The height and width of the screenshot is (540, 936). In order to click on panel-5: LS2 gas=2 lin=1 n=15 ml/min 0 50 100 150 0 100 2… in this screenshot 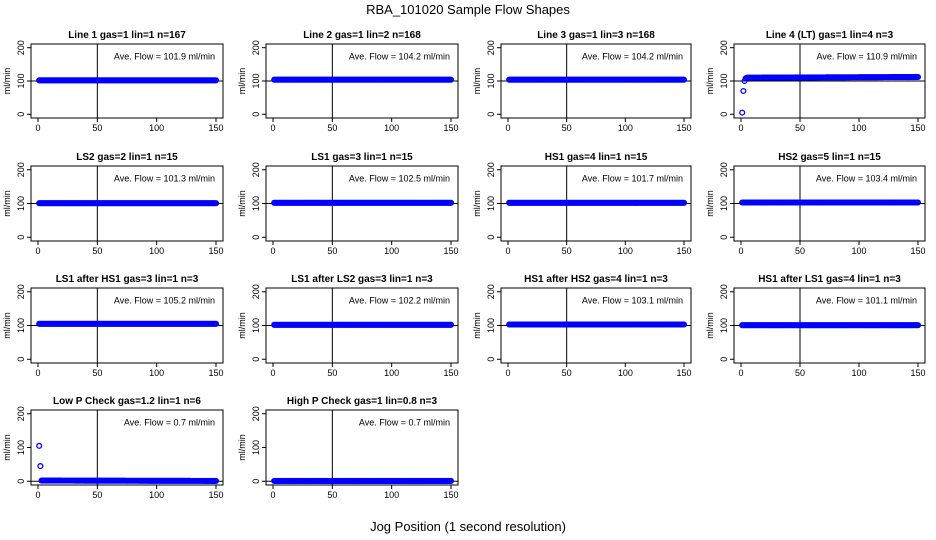, I will do `click(113, 204)`.